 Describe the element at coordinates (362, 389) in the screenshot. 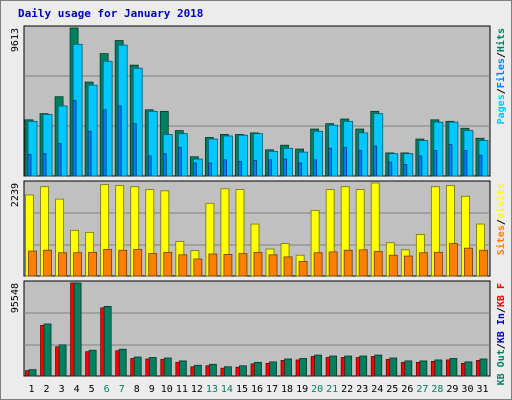

I see `day-label: 23` at that location.